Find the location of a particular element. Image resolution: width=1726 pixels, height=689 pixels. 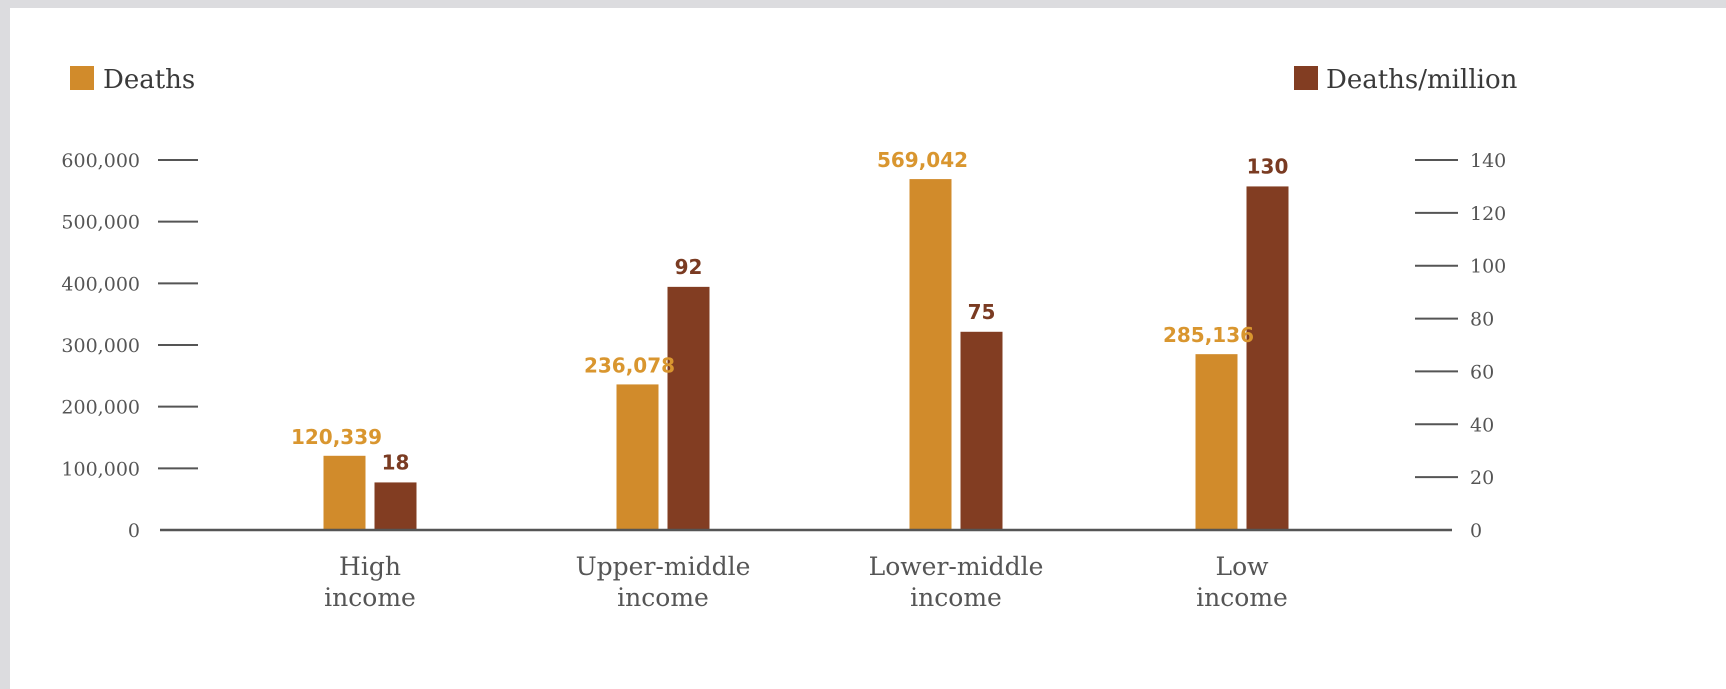

left-tick-label: 500,000 is located at coordinates (100, 223).